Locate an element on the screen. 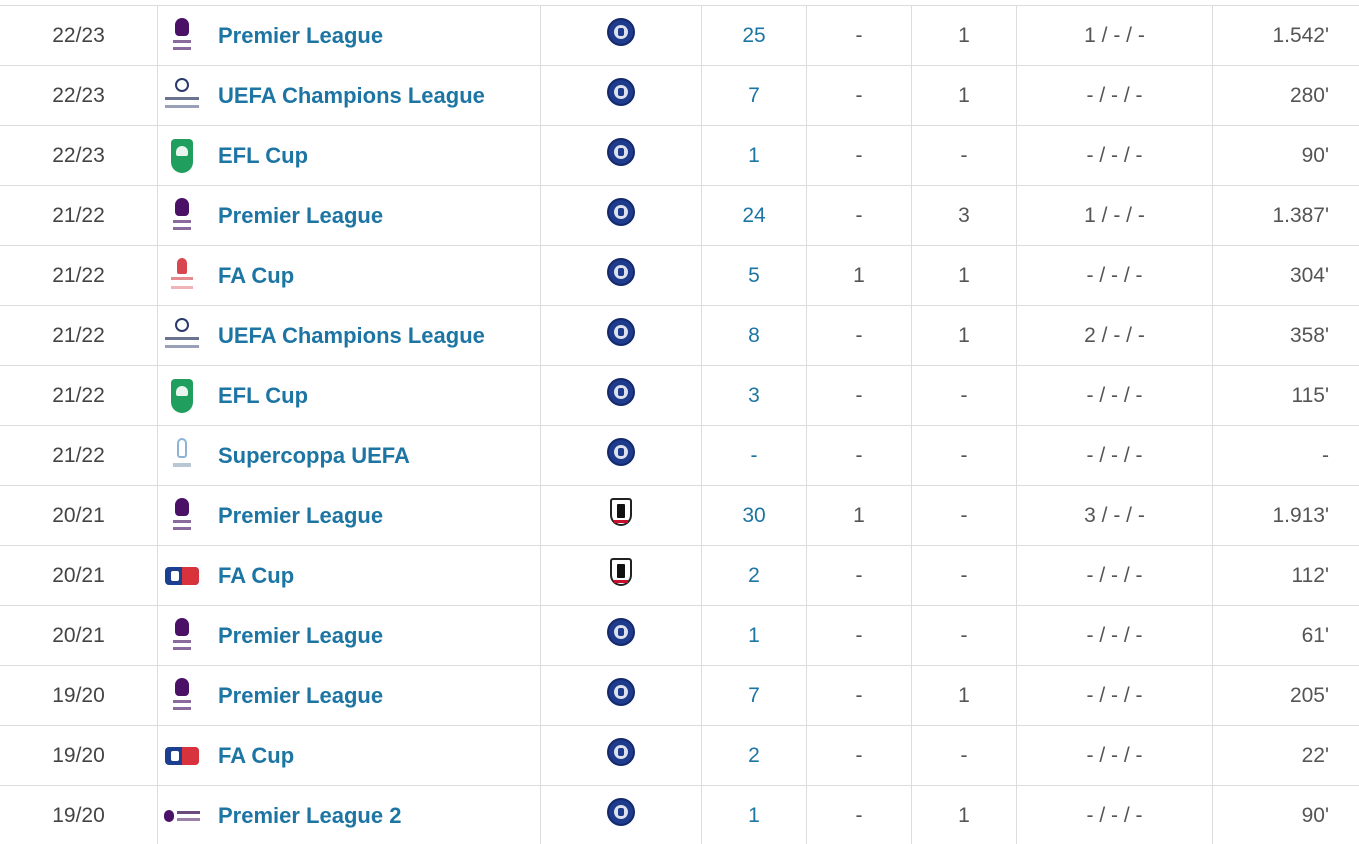 The height and width of the screenshot is (844, 1359). appearances-link: 3 is located at coordinates (754, 395).